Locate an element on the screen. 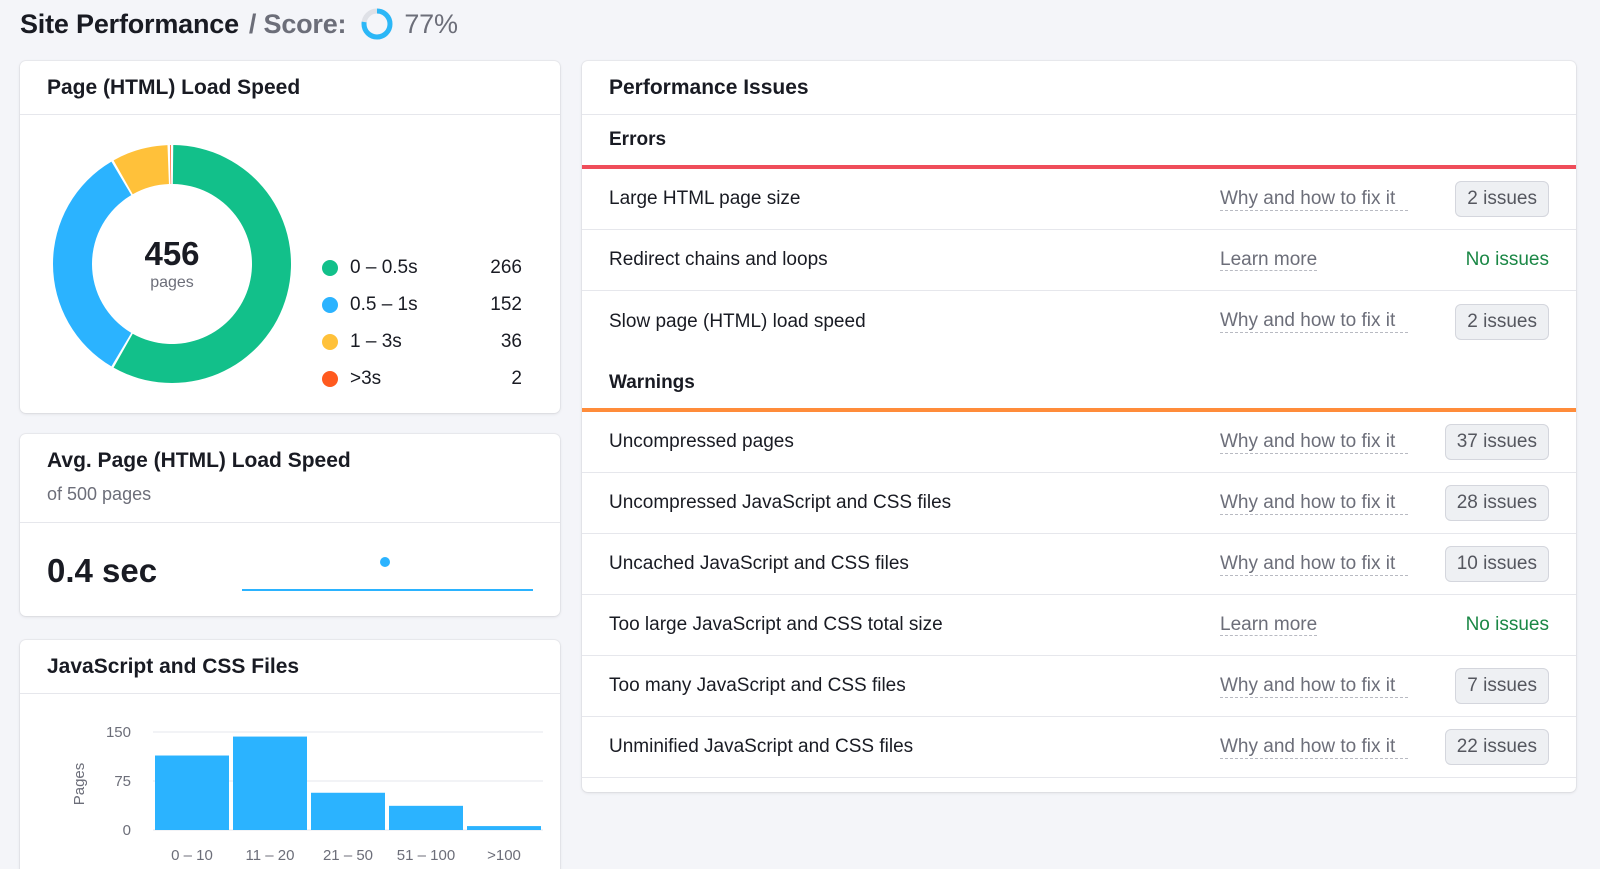 The width and height of the screenshot is (1600, 869). legend-label: 0 – 0.5s is located at coordinates (384, 267).